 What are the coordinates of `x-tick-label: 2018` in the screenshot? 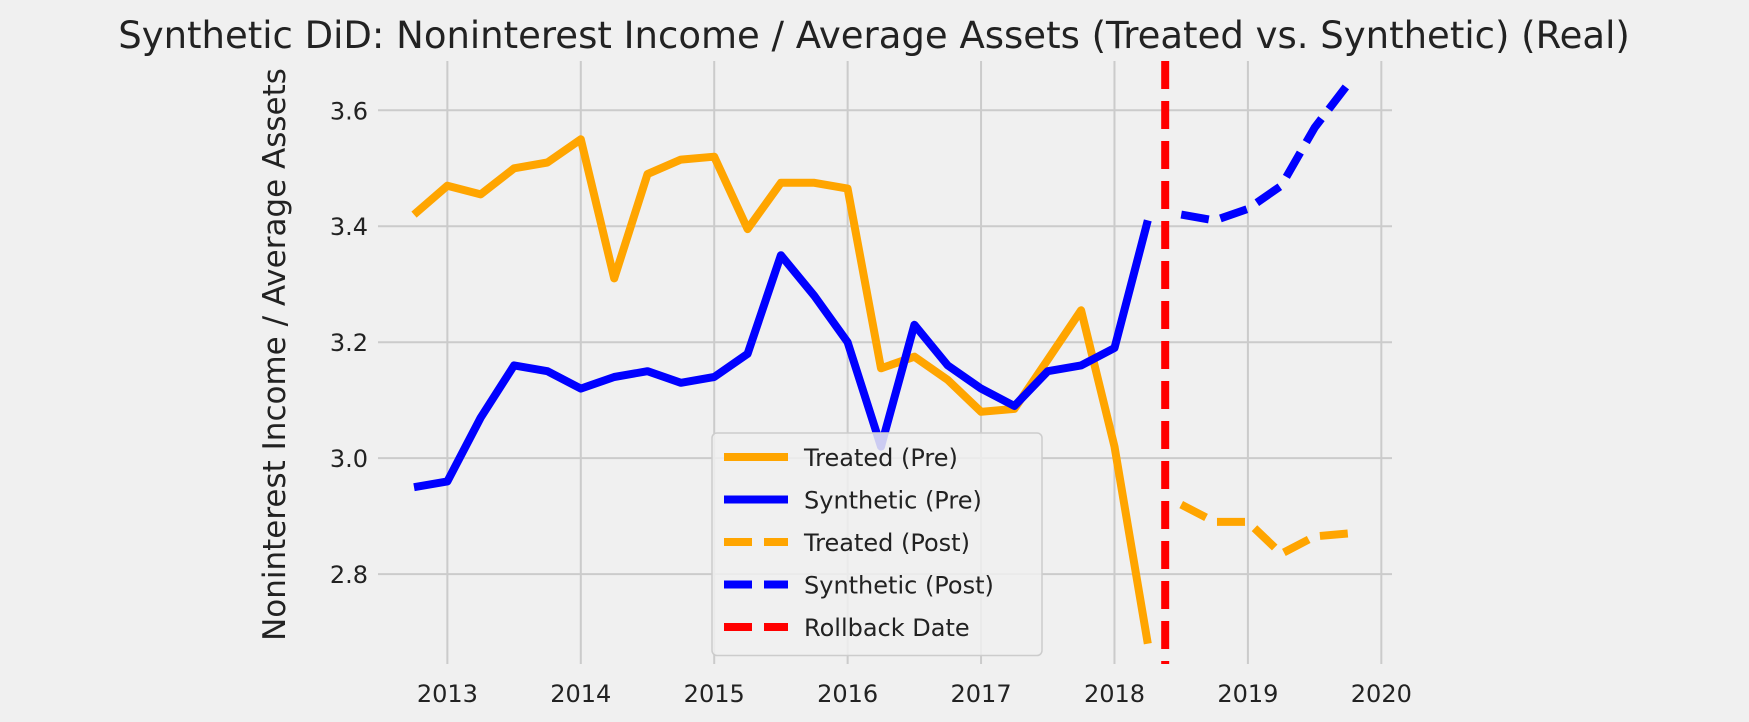 It's located at (1114, 694).